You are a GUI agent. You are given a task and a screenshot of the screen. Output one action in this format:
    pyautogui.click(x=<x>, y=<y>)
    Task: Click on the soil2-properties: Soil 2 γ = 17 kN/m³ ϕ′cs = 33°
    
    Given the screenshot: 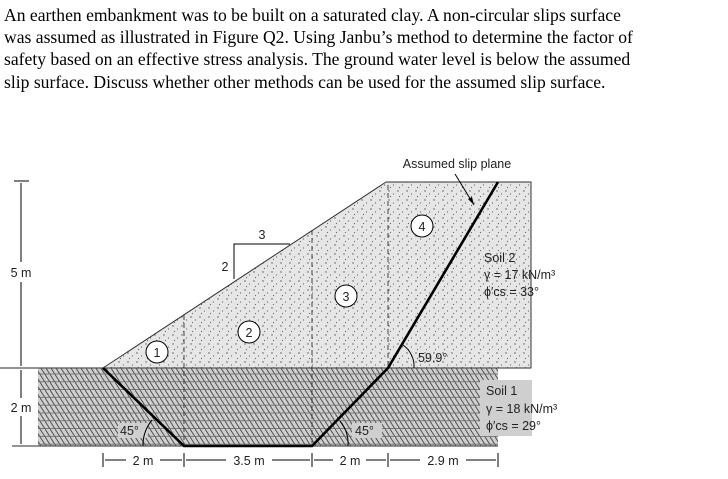 What is the action you would take?
    pyautogui.click(x=519, y=275)
    